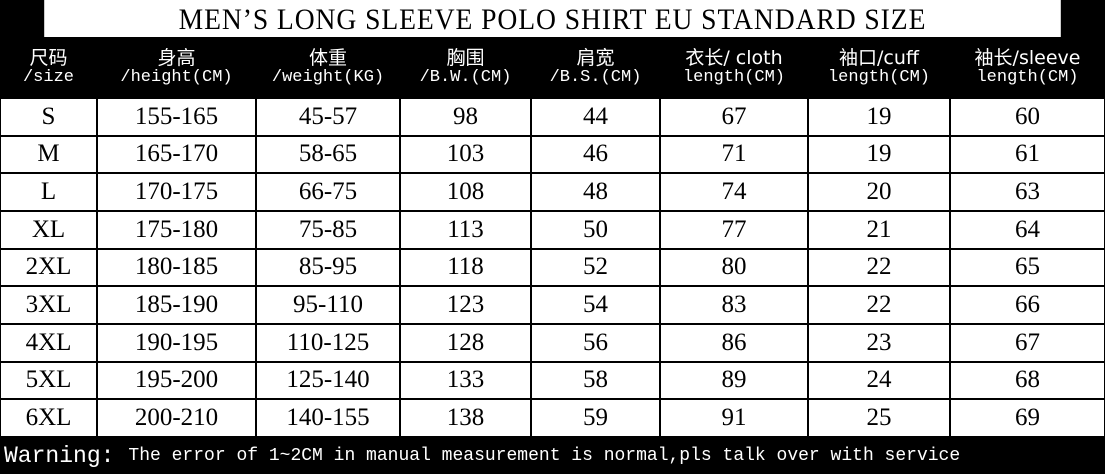  I want to click on table-cell: XL, so click(48, 230).